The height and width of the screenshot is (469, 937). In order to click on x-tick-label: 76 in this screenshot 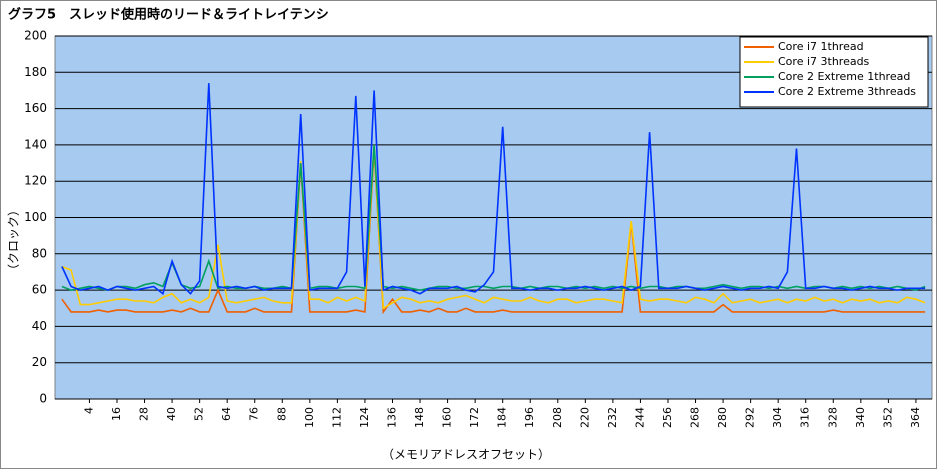, I will do `click(254, 414)`.